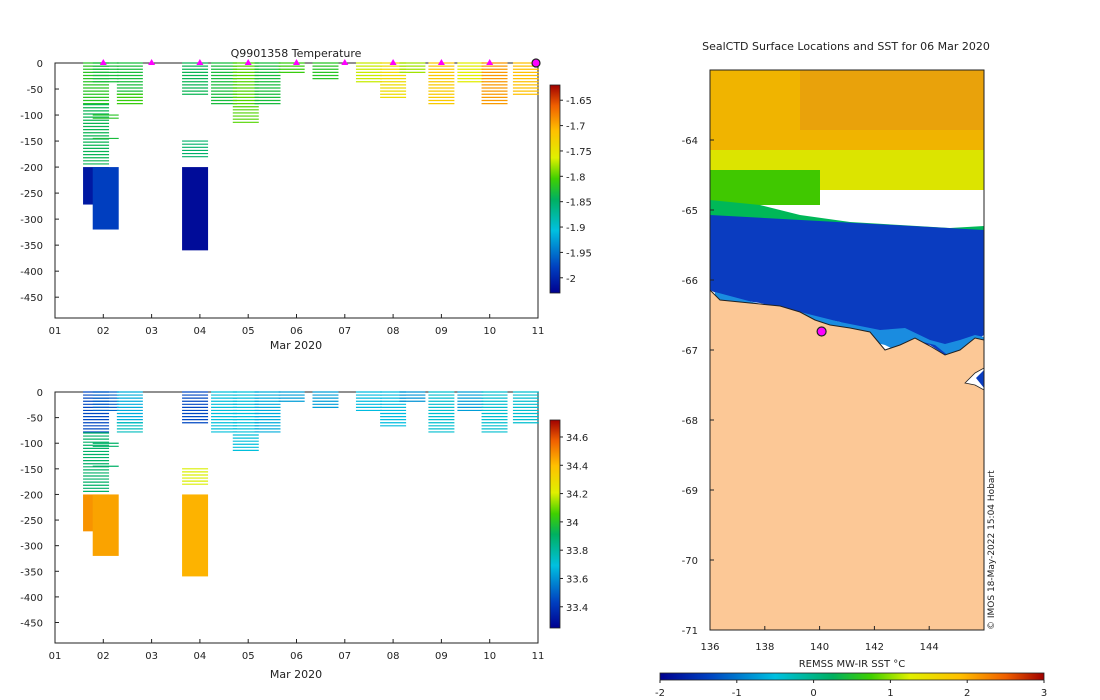 Image resolution: width=1100 pixels, height=700 pixels. What do you see at coordinates (847, 213) in the screenshot?
I see `sst-field` at bounding box center [847, 213].